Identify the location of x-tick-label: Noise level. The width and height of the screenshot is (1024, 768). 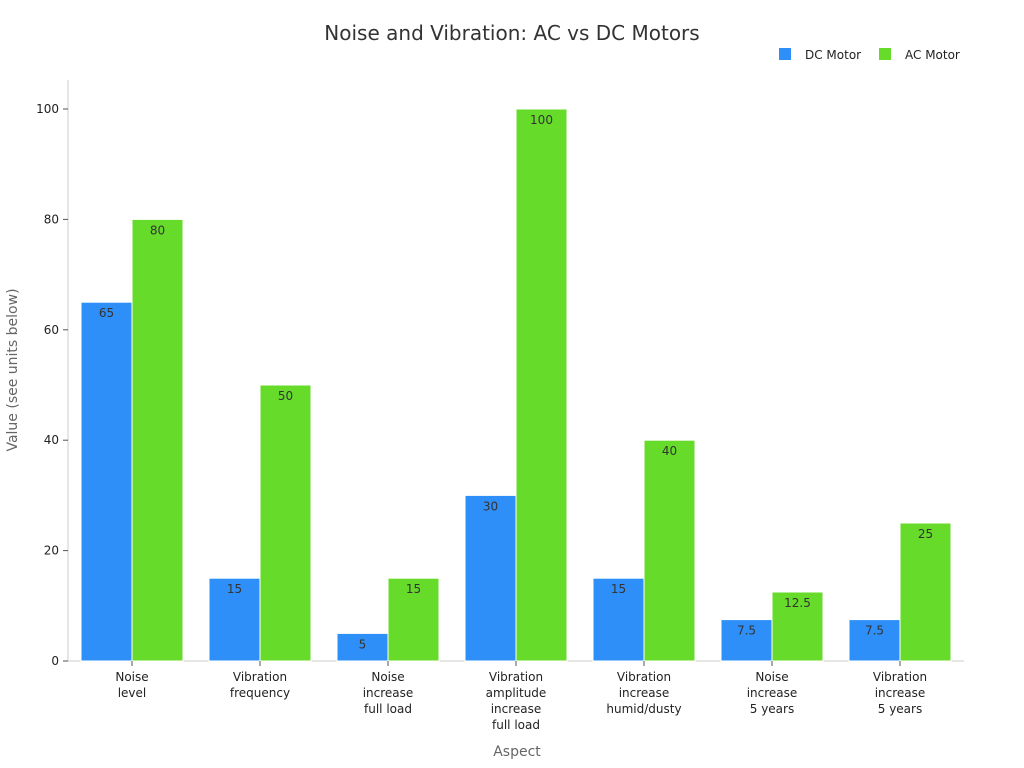
(131, 685).